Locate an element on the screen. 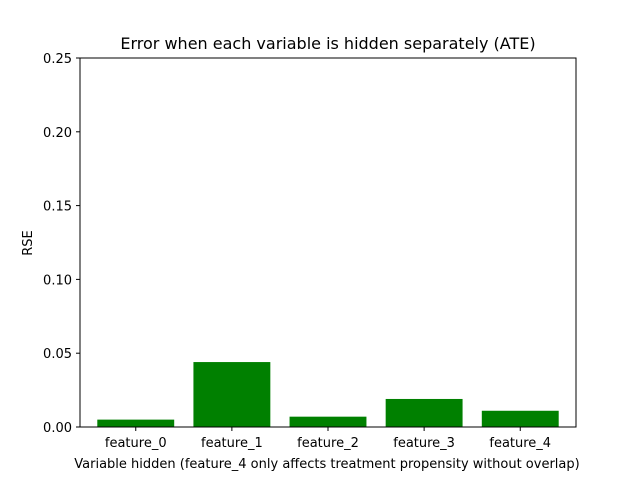 The height and width of the screenshot is (484, 640). x-tick-label: feature_1 is located at coordinates (232, 443).